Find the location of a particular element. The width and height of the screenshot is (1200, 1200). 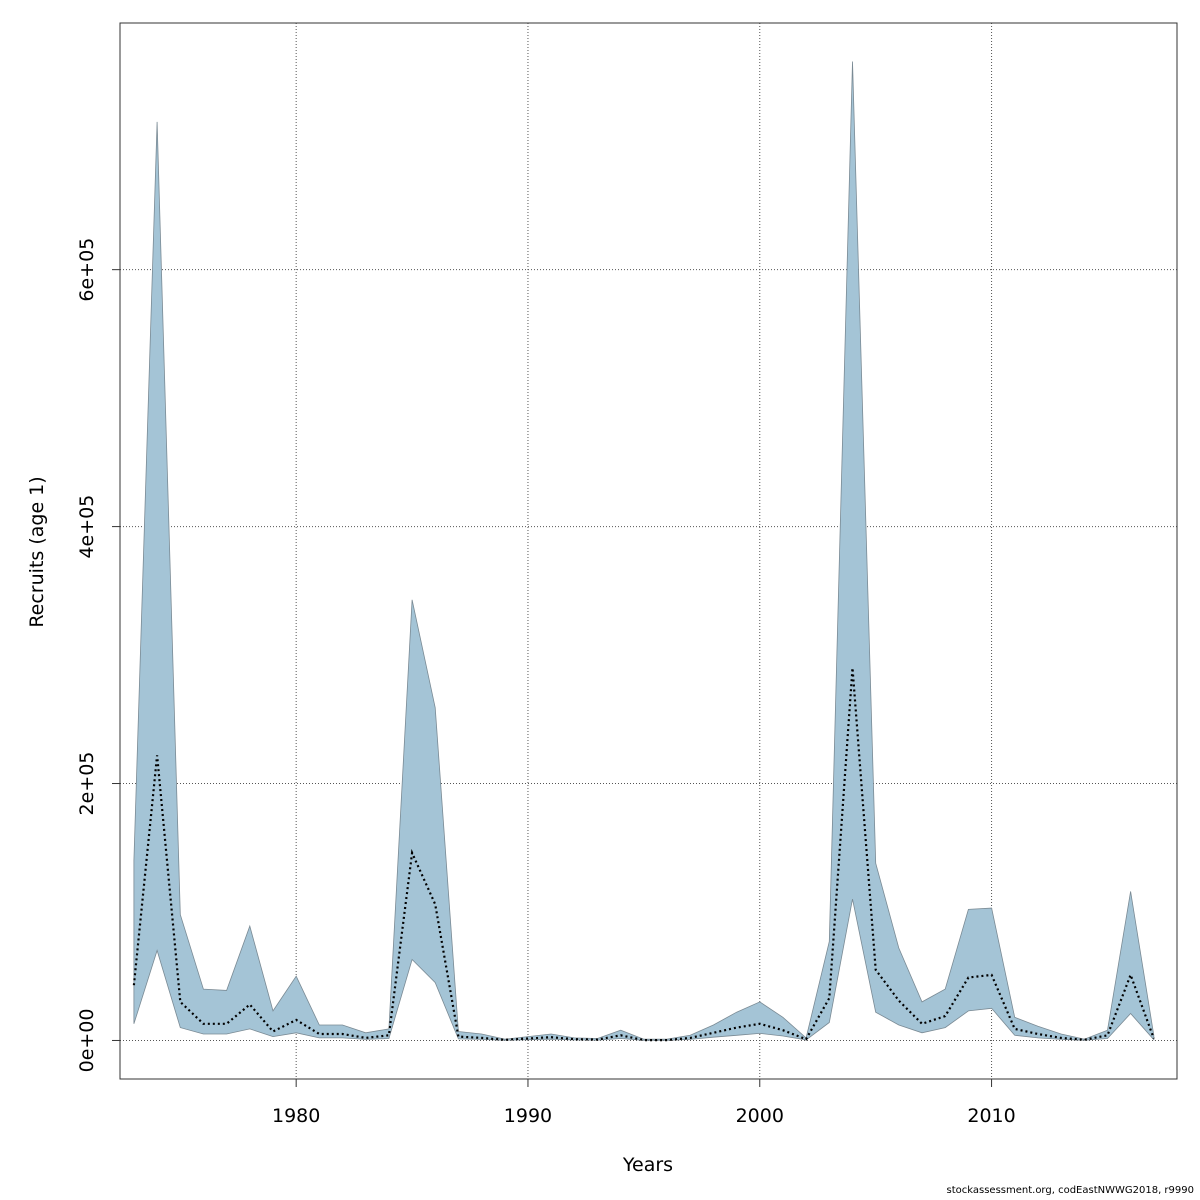

y-tick-label: 2e+05 is located at coordinates (87, 784).